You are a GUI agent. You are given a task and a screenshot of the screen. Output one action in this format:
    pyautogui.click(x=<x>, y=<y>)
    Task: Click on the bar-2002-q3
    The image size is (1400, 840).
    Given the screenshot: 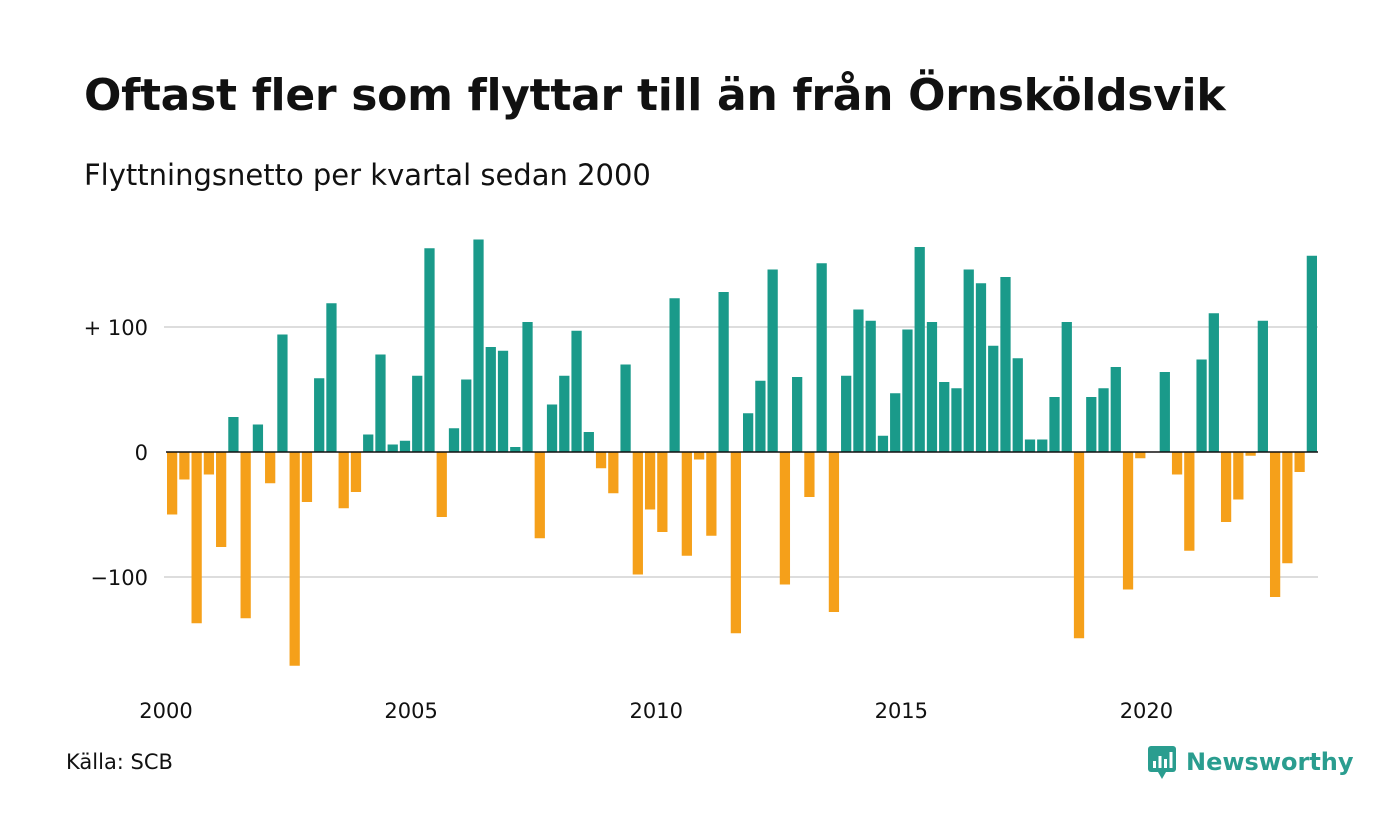 What is the action you would take?
    pyautogui.click(x=294, y=559)
    